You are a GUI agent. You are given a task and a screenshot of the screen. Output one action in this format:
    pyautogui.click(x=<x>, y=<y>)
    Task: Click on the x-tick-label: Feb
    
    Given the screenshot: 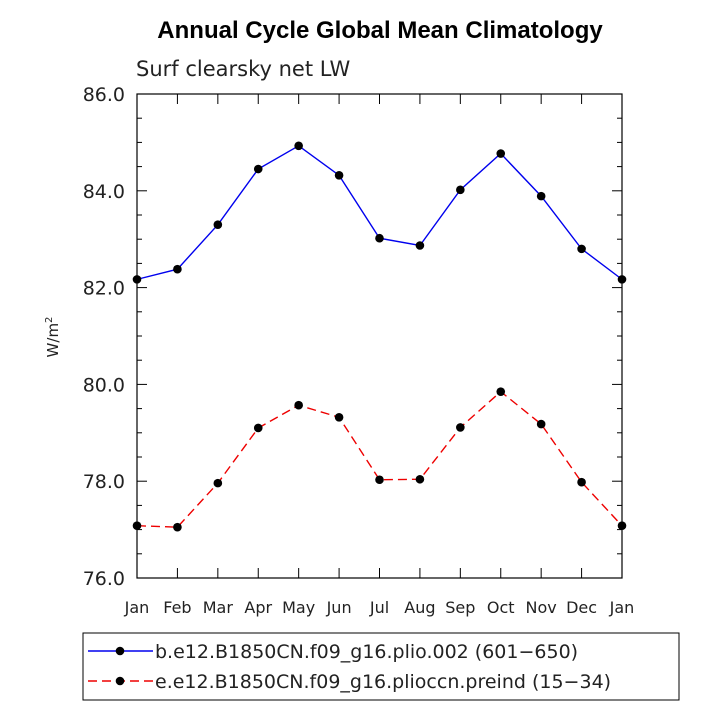 What is the action you would take?
    pyautogui.click(x=177, y=607)
    